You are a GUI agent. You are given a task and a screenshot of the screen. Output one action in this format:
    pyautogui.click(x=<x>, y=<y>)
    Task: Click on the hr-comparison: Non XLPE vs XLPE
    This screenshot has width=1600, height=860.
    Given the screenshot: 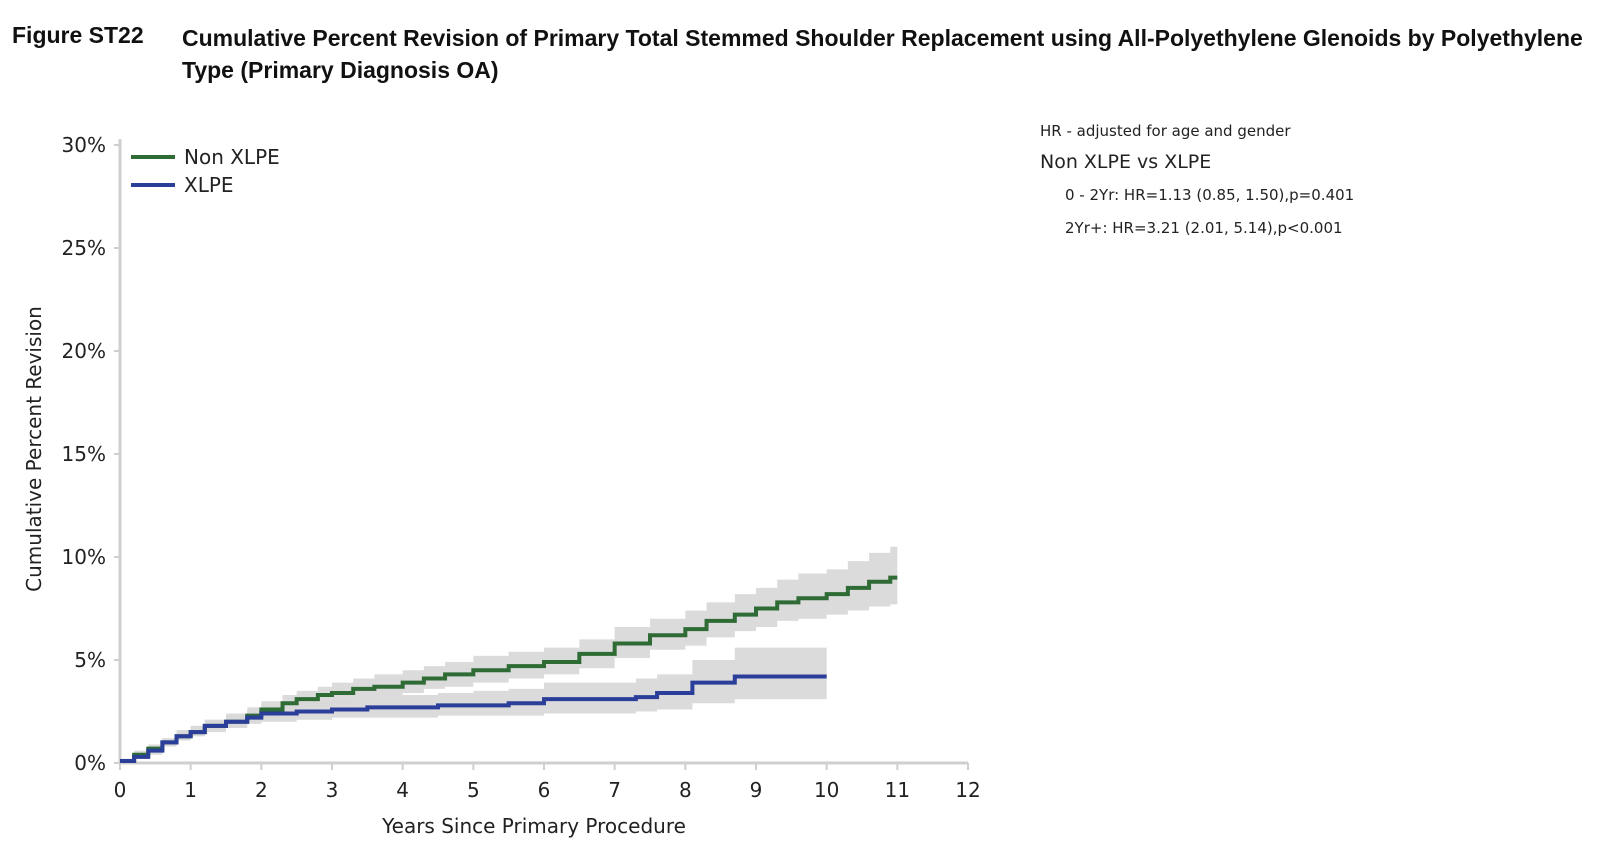 What is the action you would take?
    pyautogui.click(x=1126, y=162)
    